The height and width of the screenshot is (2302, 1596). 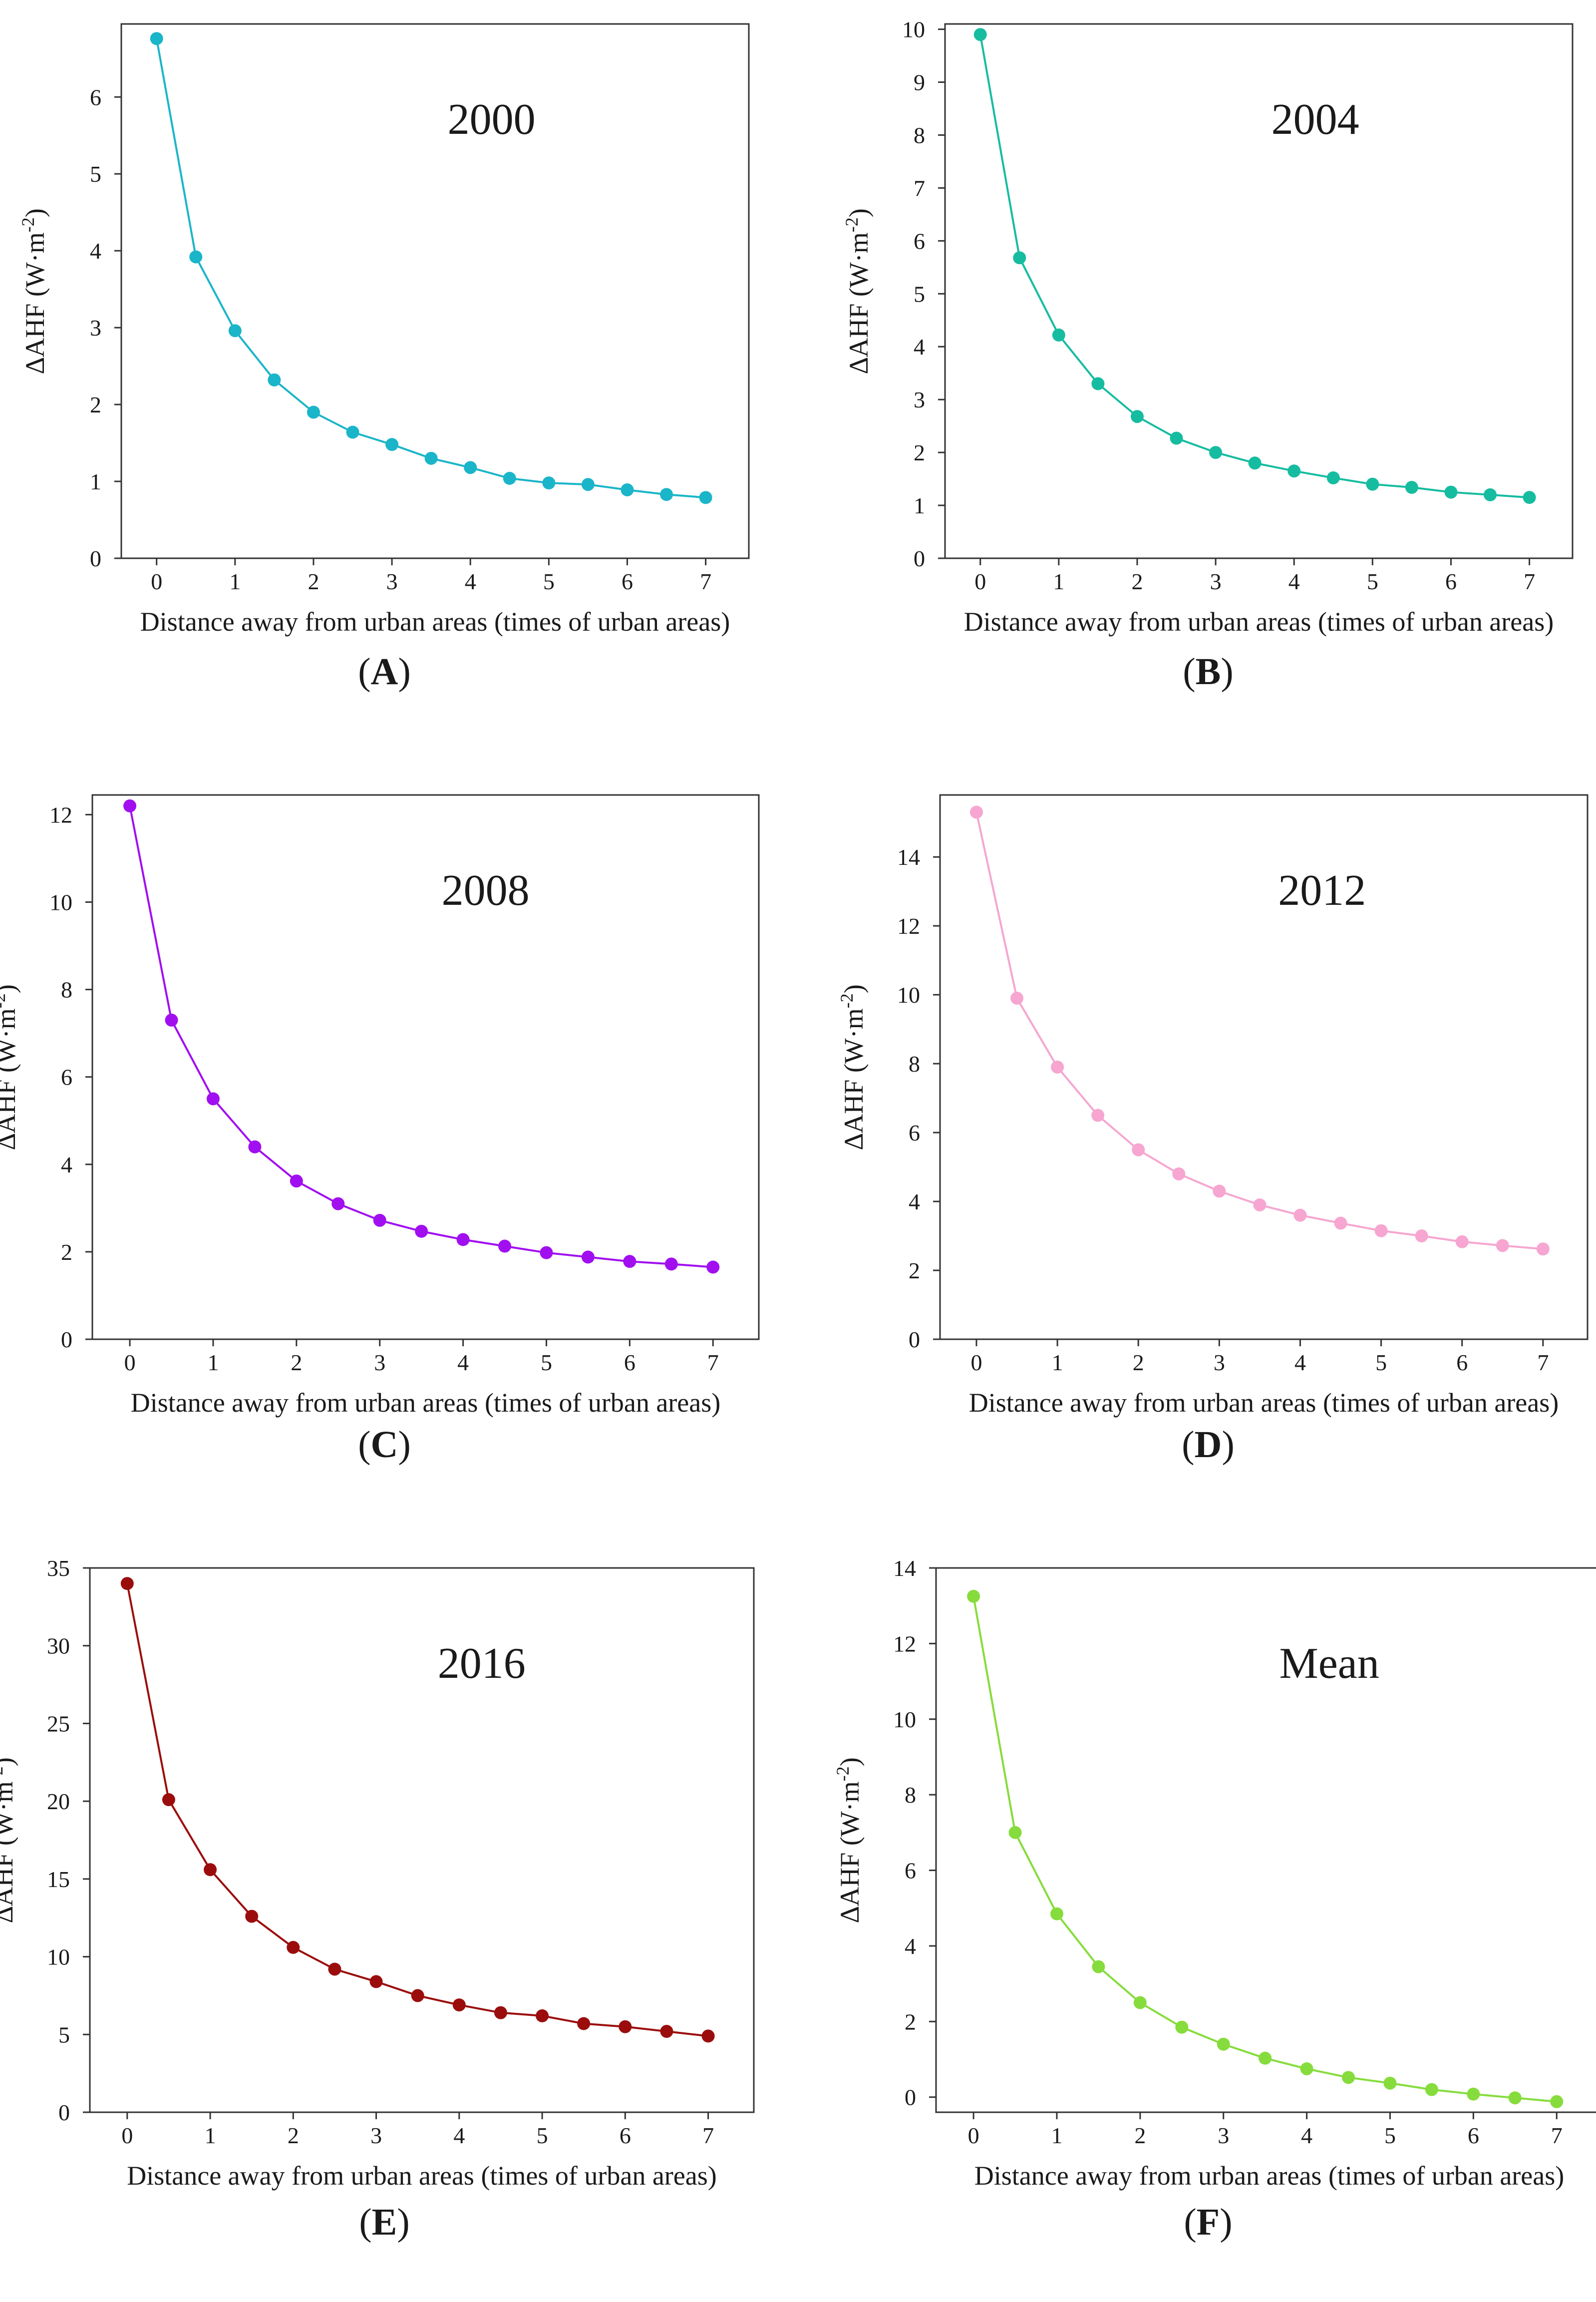 What do you see at coordinates (1259, 1031) in the screenshot?
I see `series-line` at bounding box center [1259, 1031].